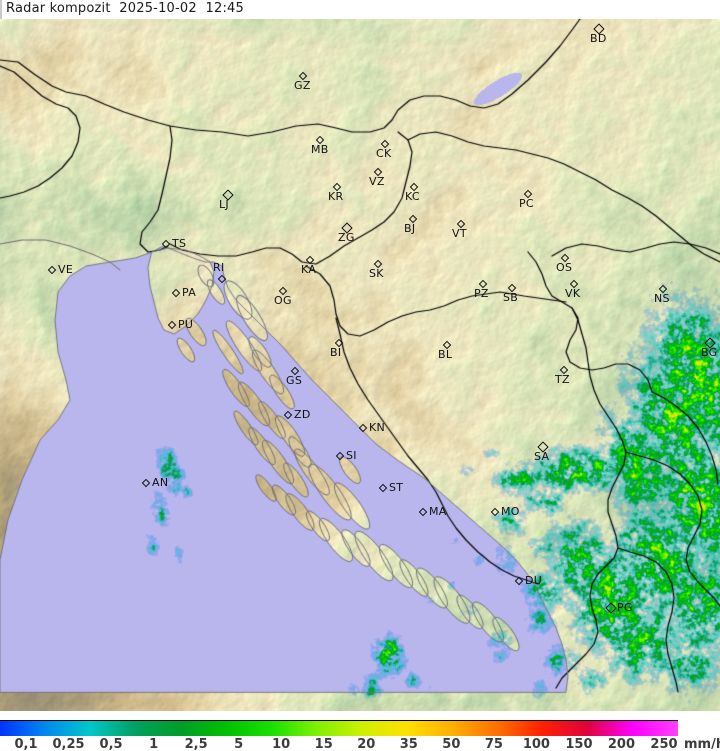 The height and width of the screenshot is (751, 720). What do you see at coordinates (510, 511) in the screenshot?
I see `city-label: MO` at bounding box center [510, 511].